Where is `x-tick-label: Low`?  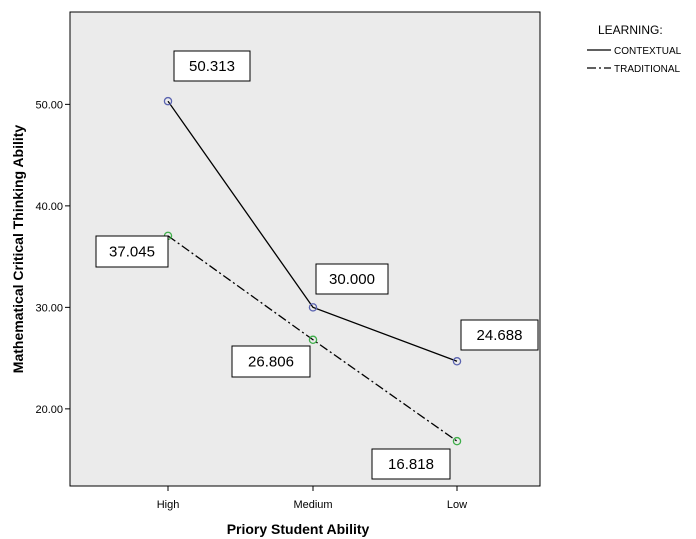 x-tick-label: Low is located at coordinates (457, 505).